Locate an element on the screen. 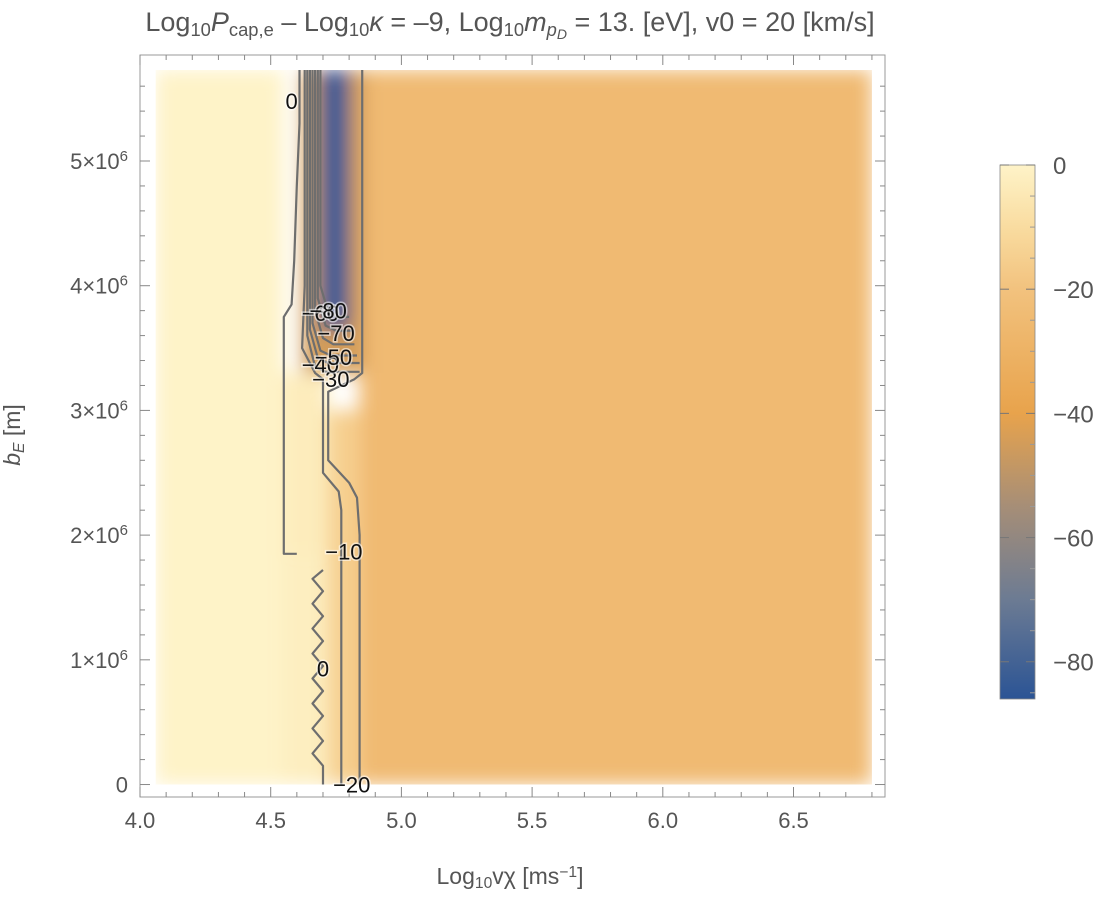 The width and height of the screenshot is (1115, 899). colorbar-tick-label: −80 is located at coordinates (1073, 663).